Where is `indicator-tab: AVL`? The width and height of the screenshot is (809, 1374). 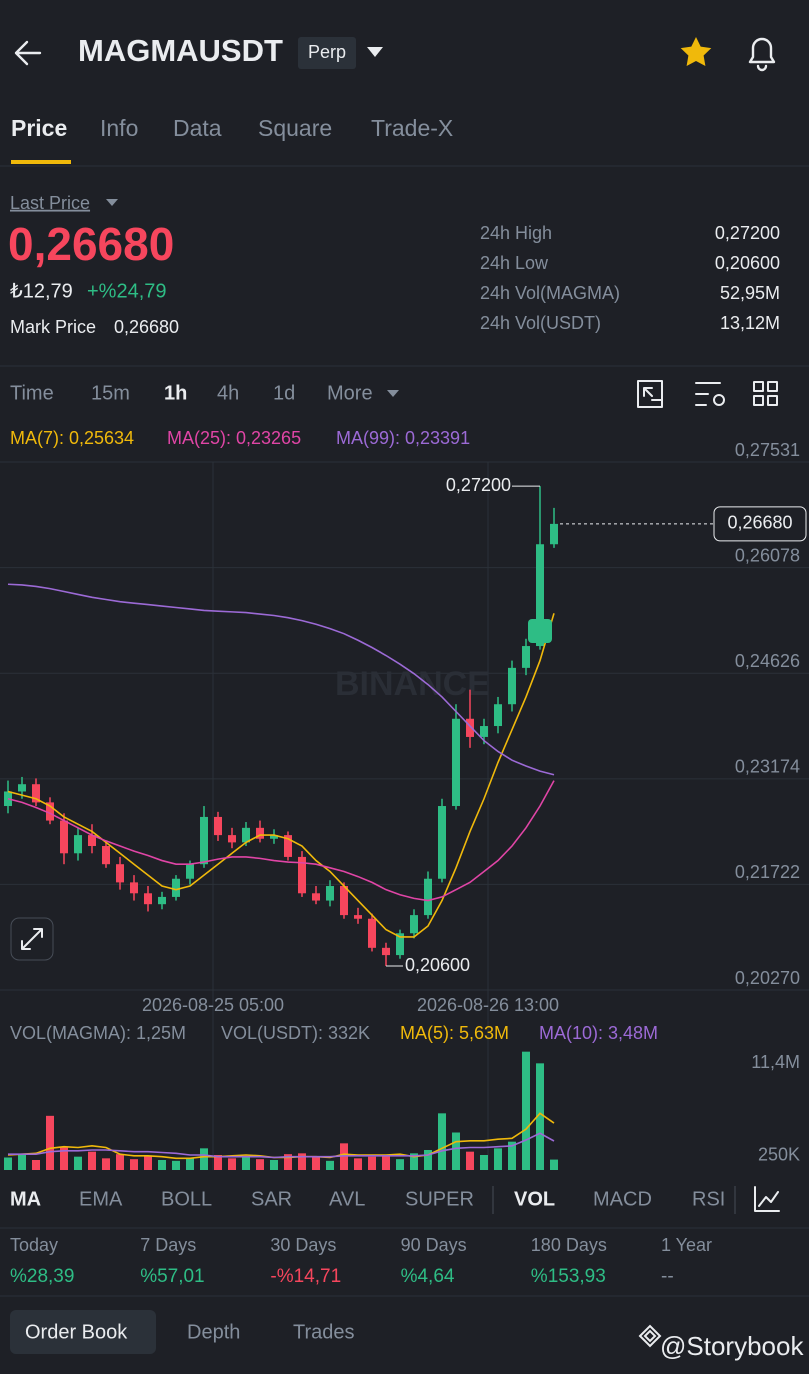 indicator-tab: AVL is located at coordinates (347, 1199).